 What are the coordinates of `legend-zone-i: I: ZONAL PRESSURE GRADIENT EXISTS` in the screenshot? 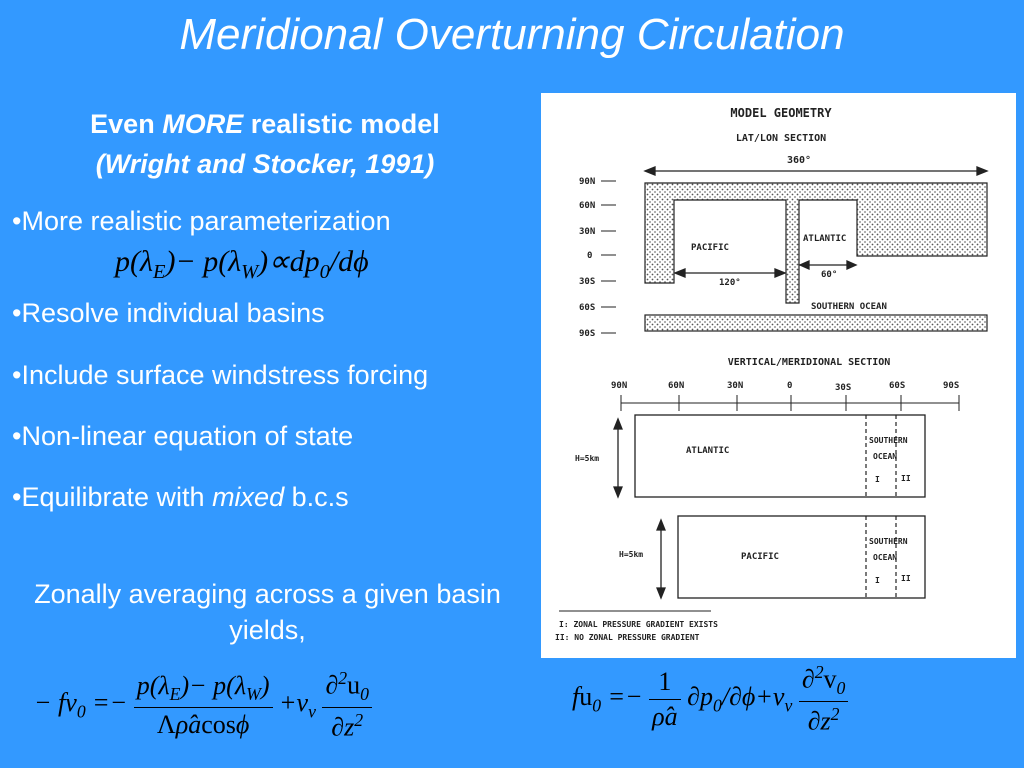 It's located at (638, 624).